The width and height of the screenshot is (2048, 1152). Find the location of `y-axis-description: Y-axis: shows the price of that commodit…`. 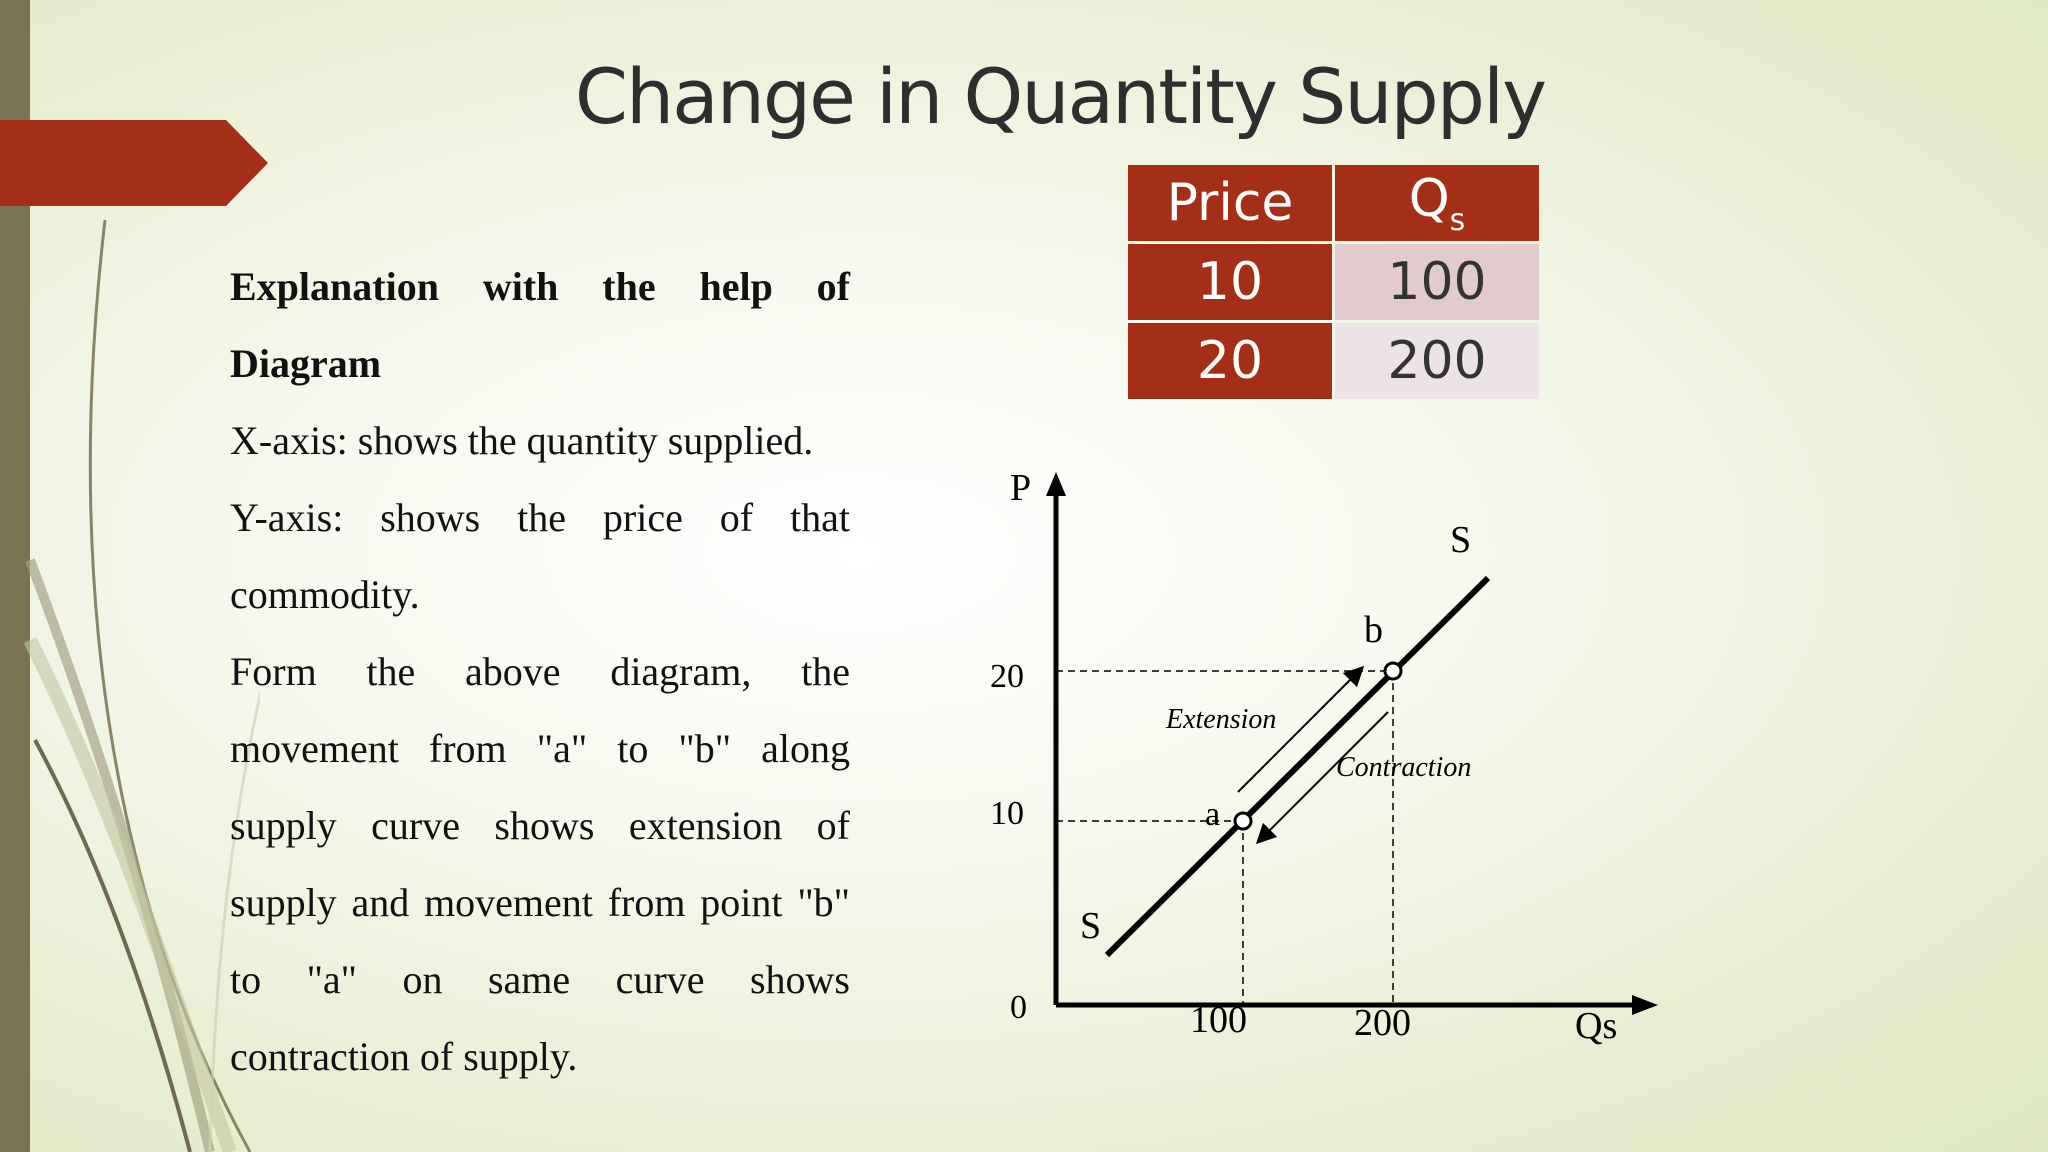

y-axis-description: Y-axis: shows the price of that commodit… is located at coordinates (540, 556).